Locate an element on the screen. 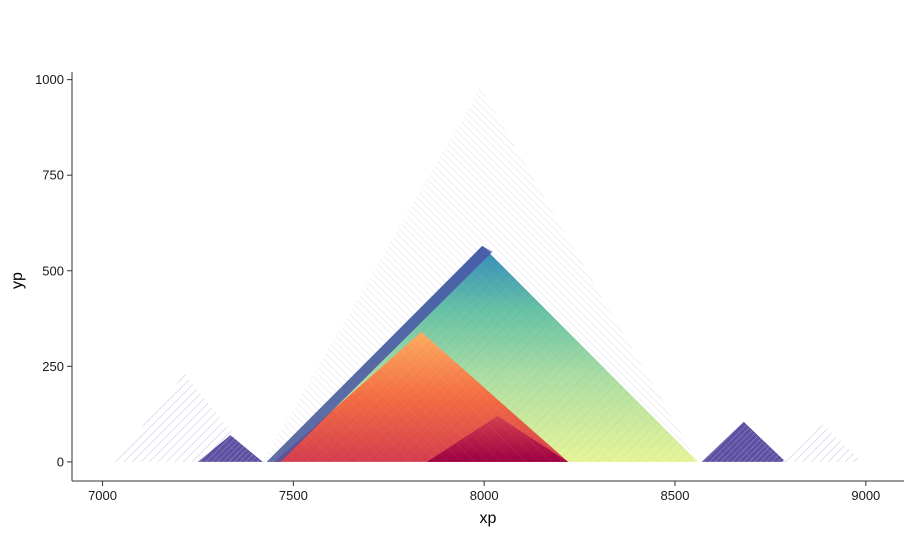 The width and height of the screenshot is (910, 536). x-tick-label: 9000 is located at coordinates (865, 495).